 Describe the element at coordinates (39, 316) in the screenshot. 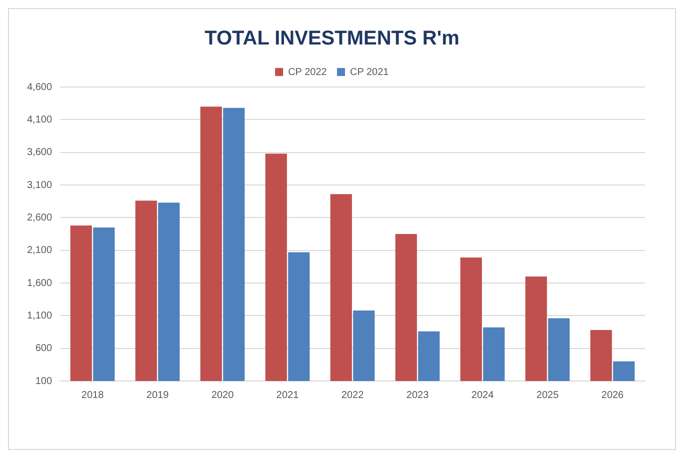

I see `y-tick-label: 1,100` at that location.